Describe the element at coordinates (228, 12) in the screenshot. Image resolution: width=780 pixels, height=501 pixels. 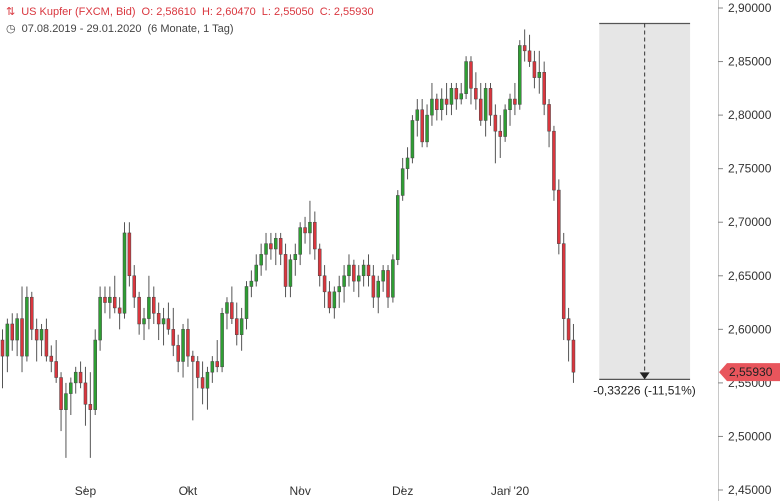
I see `high-value: H: 2,60470` at that location.